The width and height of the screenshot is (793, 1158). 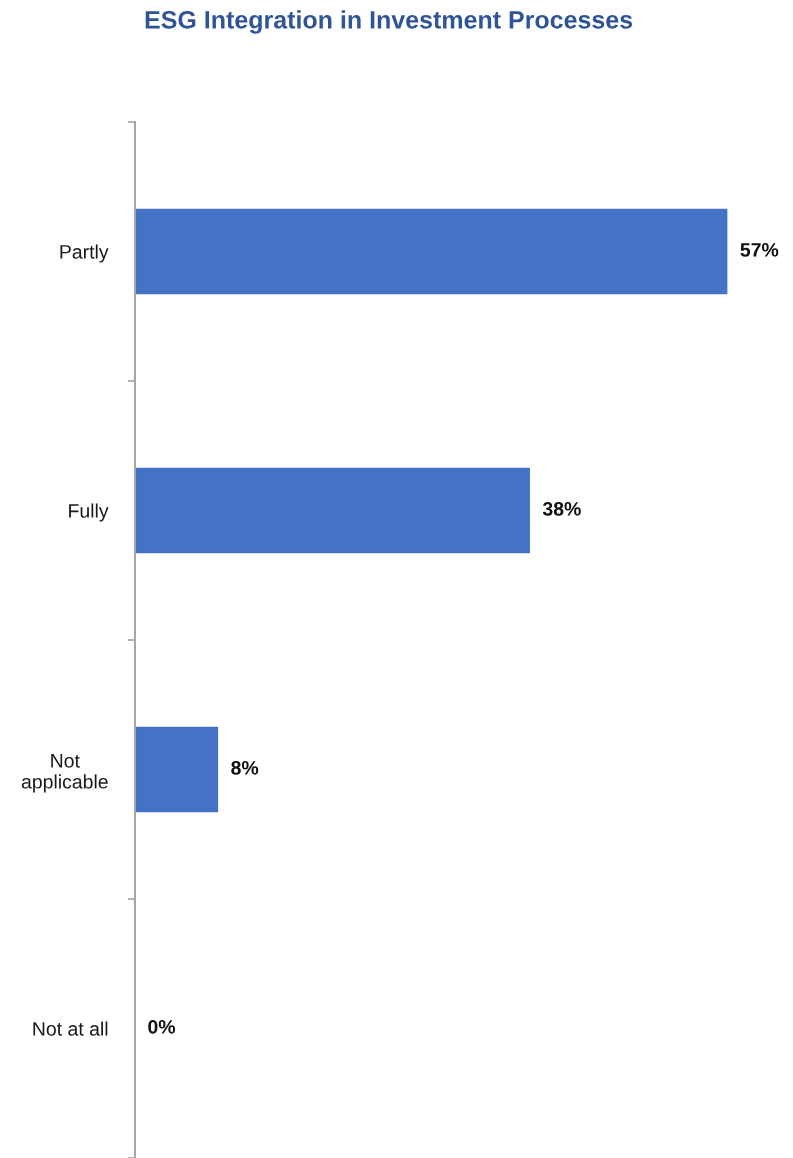 What do you see at coordinates (64, 773) in the screenshot?
I see `y-tick-label: Not applicable` at bounding box center [64, 773].